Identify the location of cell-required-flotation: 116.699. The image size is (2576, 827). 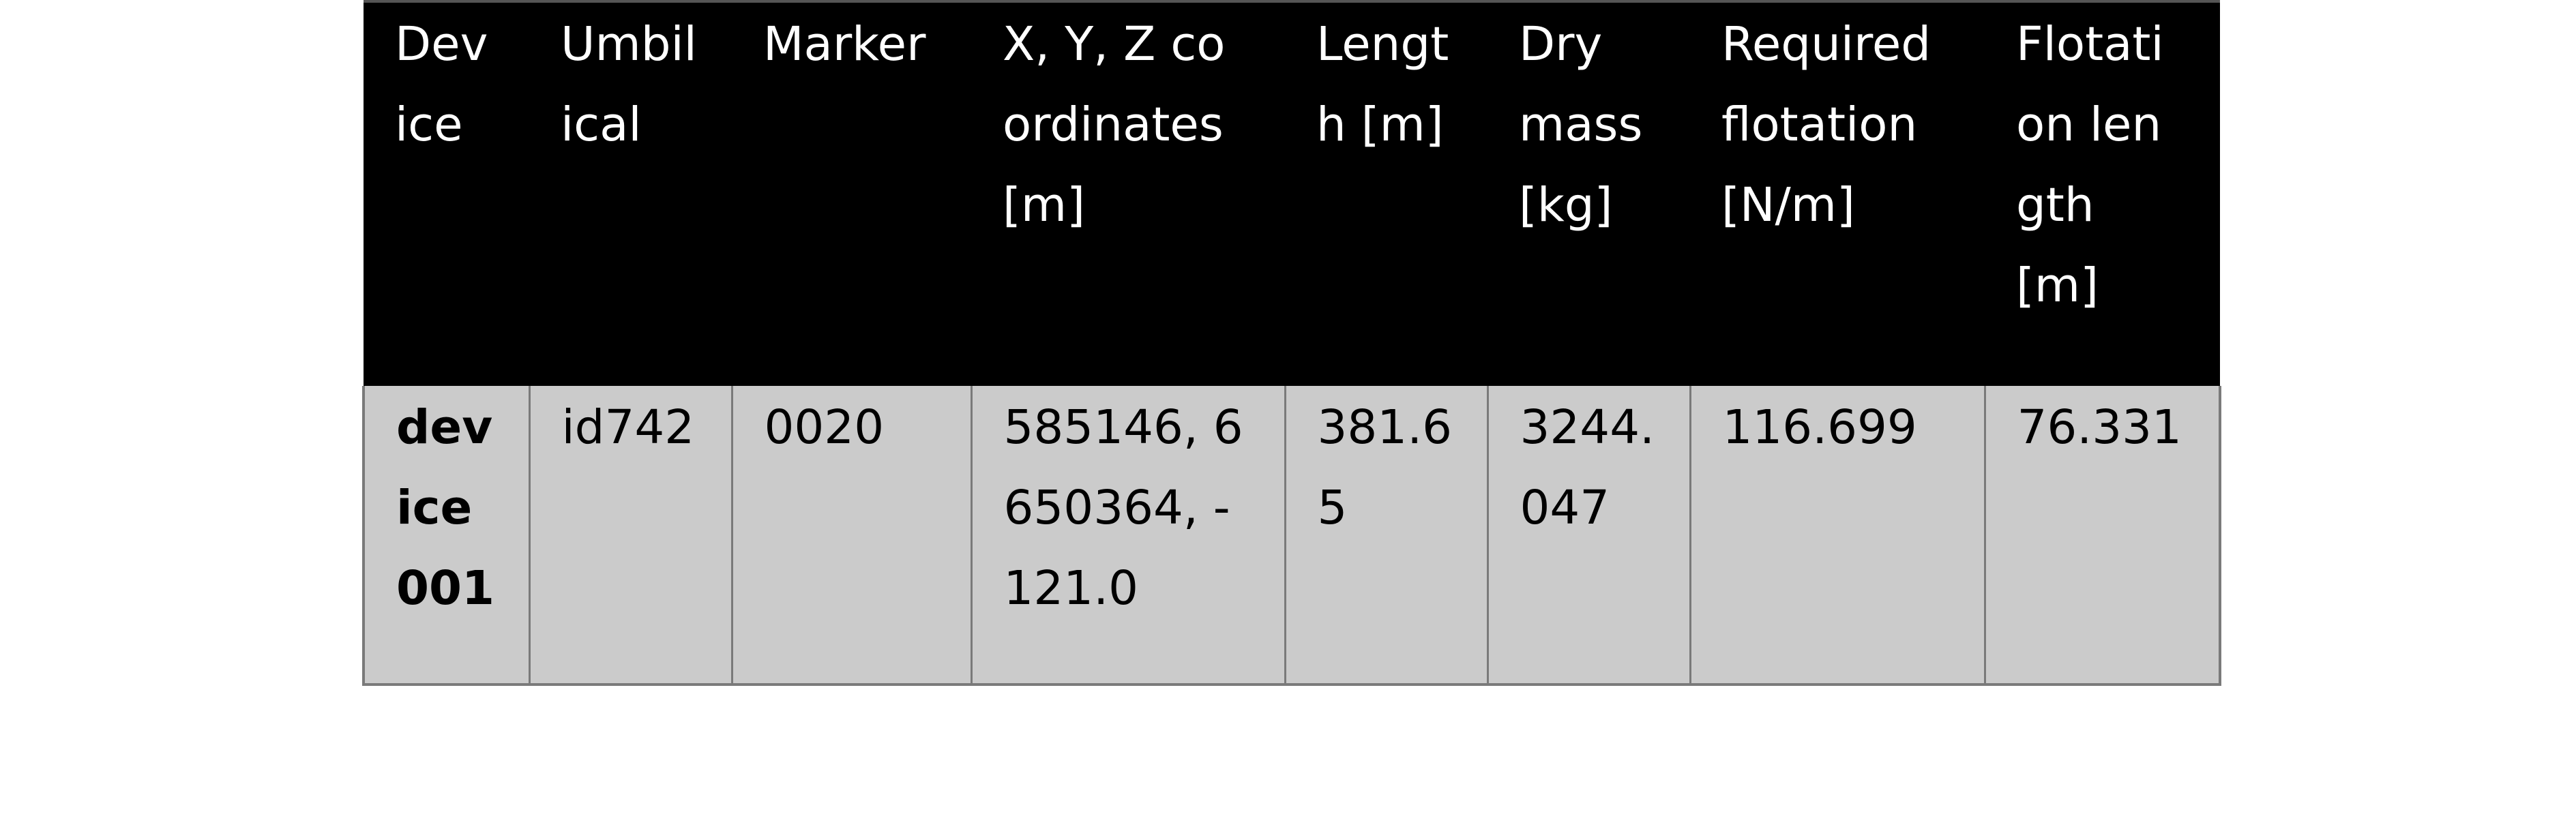
(1837, 536).